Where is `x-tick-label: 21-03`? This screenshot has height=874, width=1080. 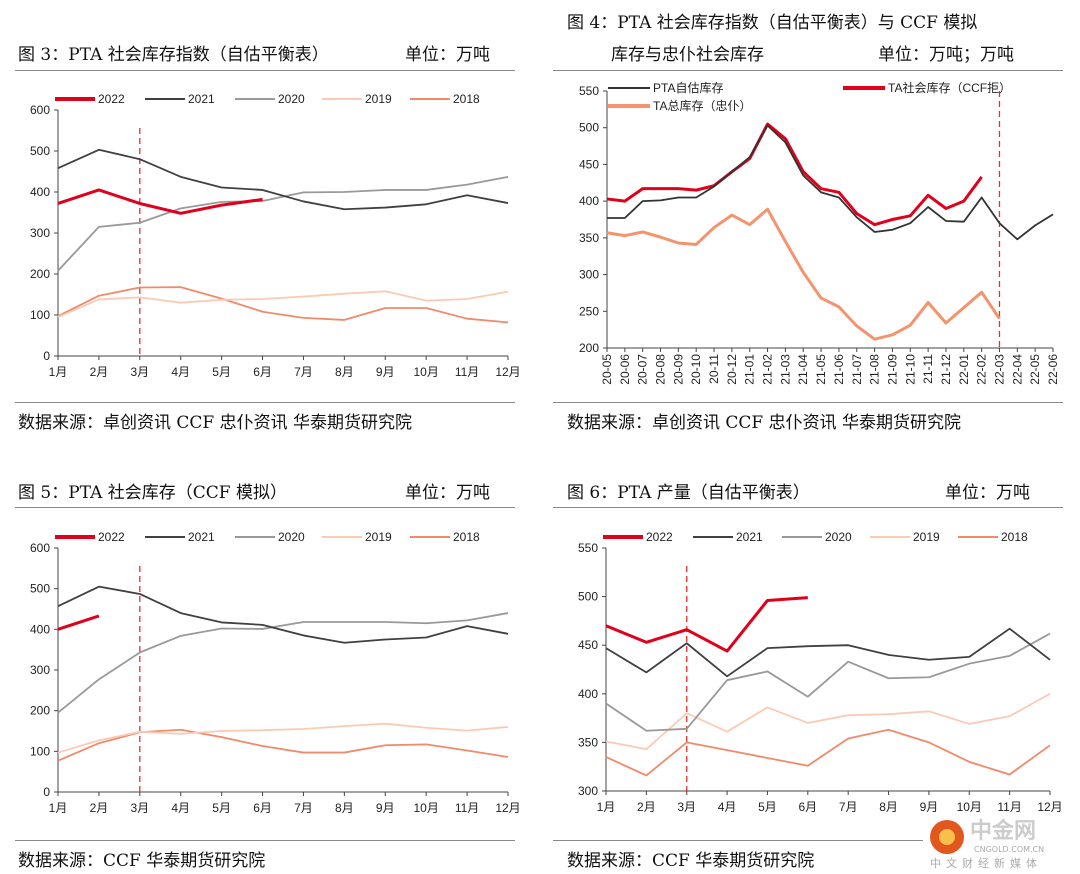 x-tick-label: 21-03 is located at coordinates (785, 369).